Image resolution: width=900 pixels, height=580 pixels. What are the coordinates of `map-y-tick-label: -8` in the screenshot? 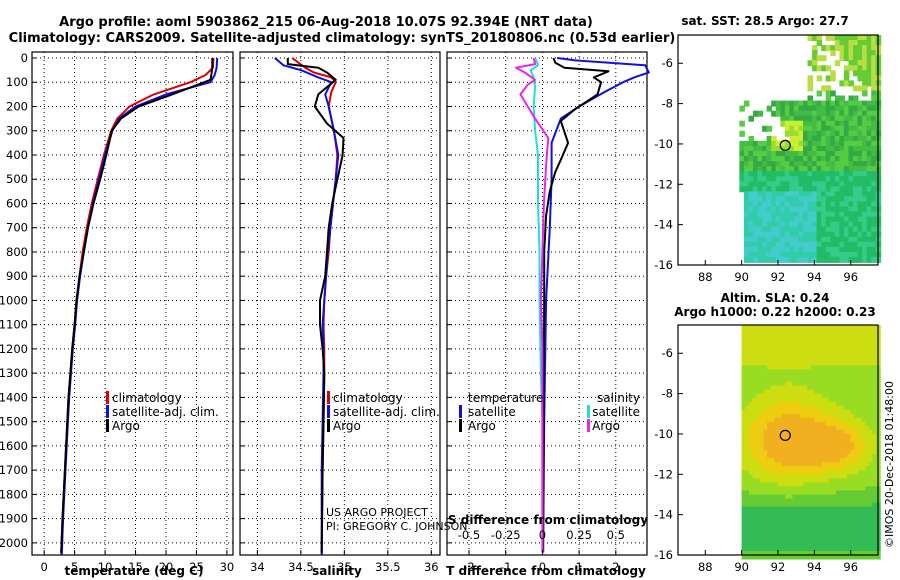 It's located at (667, 104).